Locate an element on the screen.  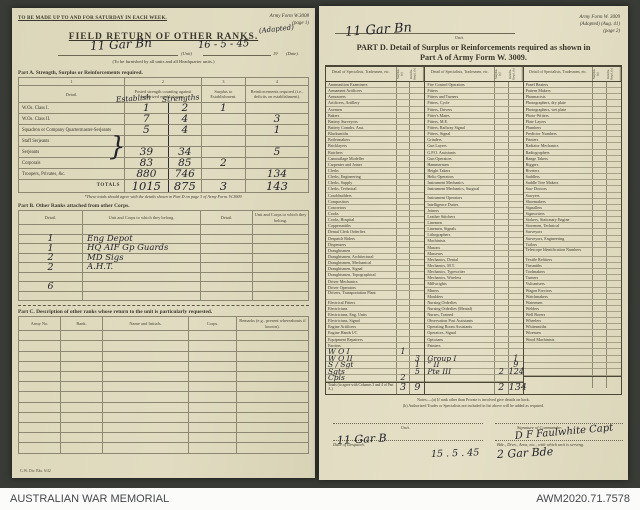
section-divider is located at coordinates (163, 306).